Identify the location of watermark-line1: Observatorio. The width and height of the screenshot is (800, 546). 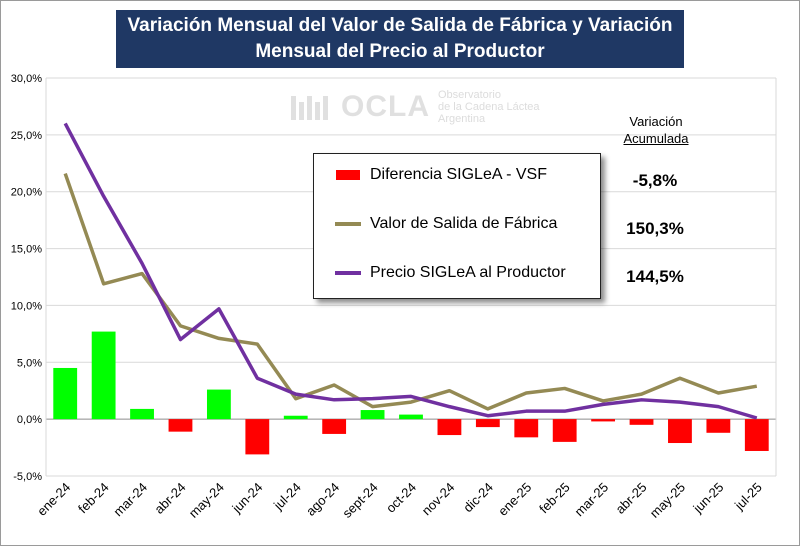
(469, 95).